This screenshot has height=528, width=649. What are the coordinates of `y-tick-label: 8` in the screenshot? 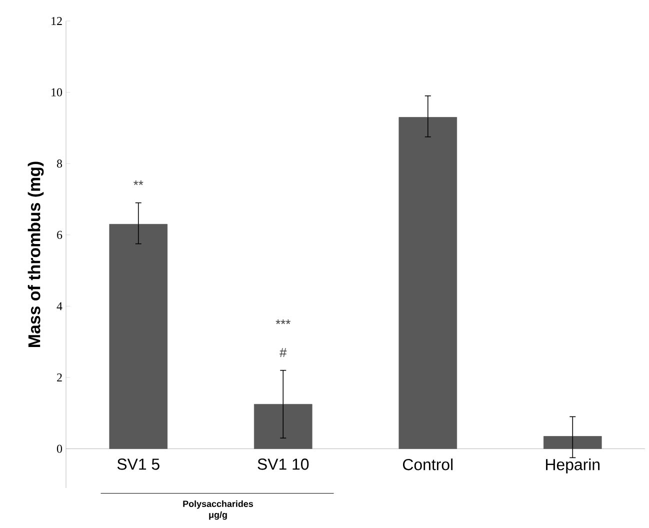 It's located at (59, 164).